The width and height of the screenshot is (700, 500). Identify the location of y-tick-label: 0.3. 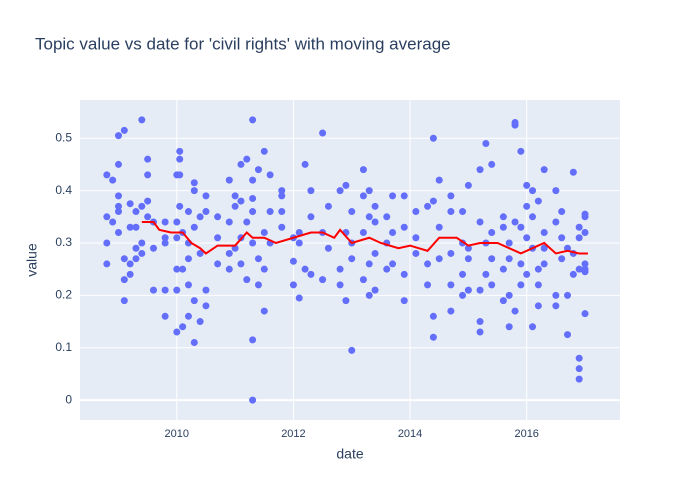
(63, 242).